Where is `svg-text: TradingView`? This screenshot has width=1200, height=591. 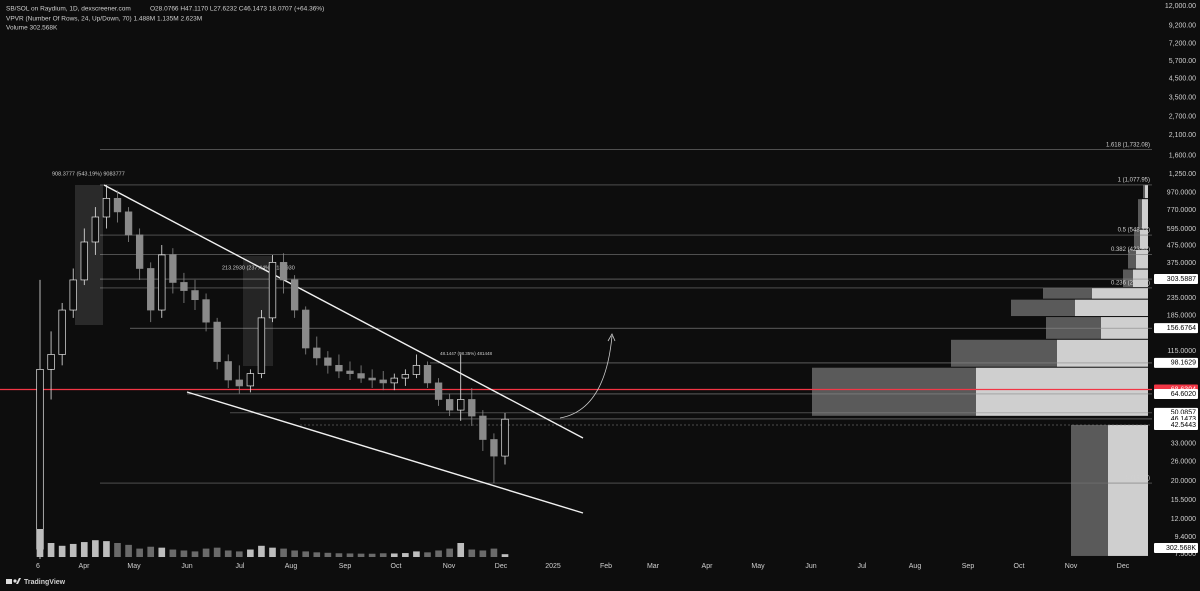
svg-text: TradingView is located at coordinates (45, 582).